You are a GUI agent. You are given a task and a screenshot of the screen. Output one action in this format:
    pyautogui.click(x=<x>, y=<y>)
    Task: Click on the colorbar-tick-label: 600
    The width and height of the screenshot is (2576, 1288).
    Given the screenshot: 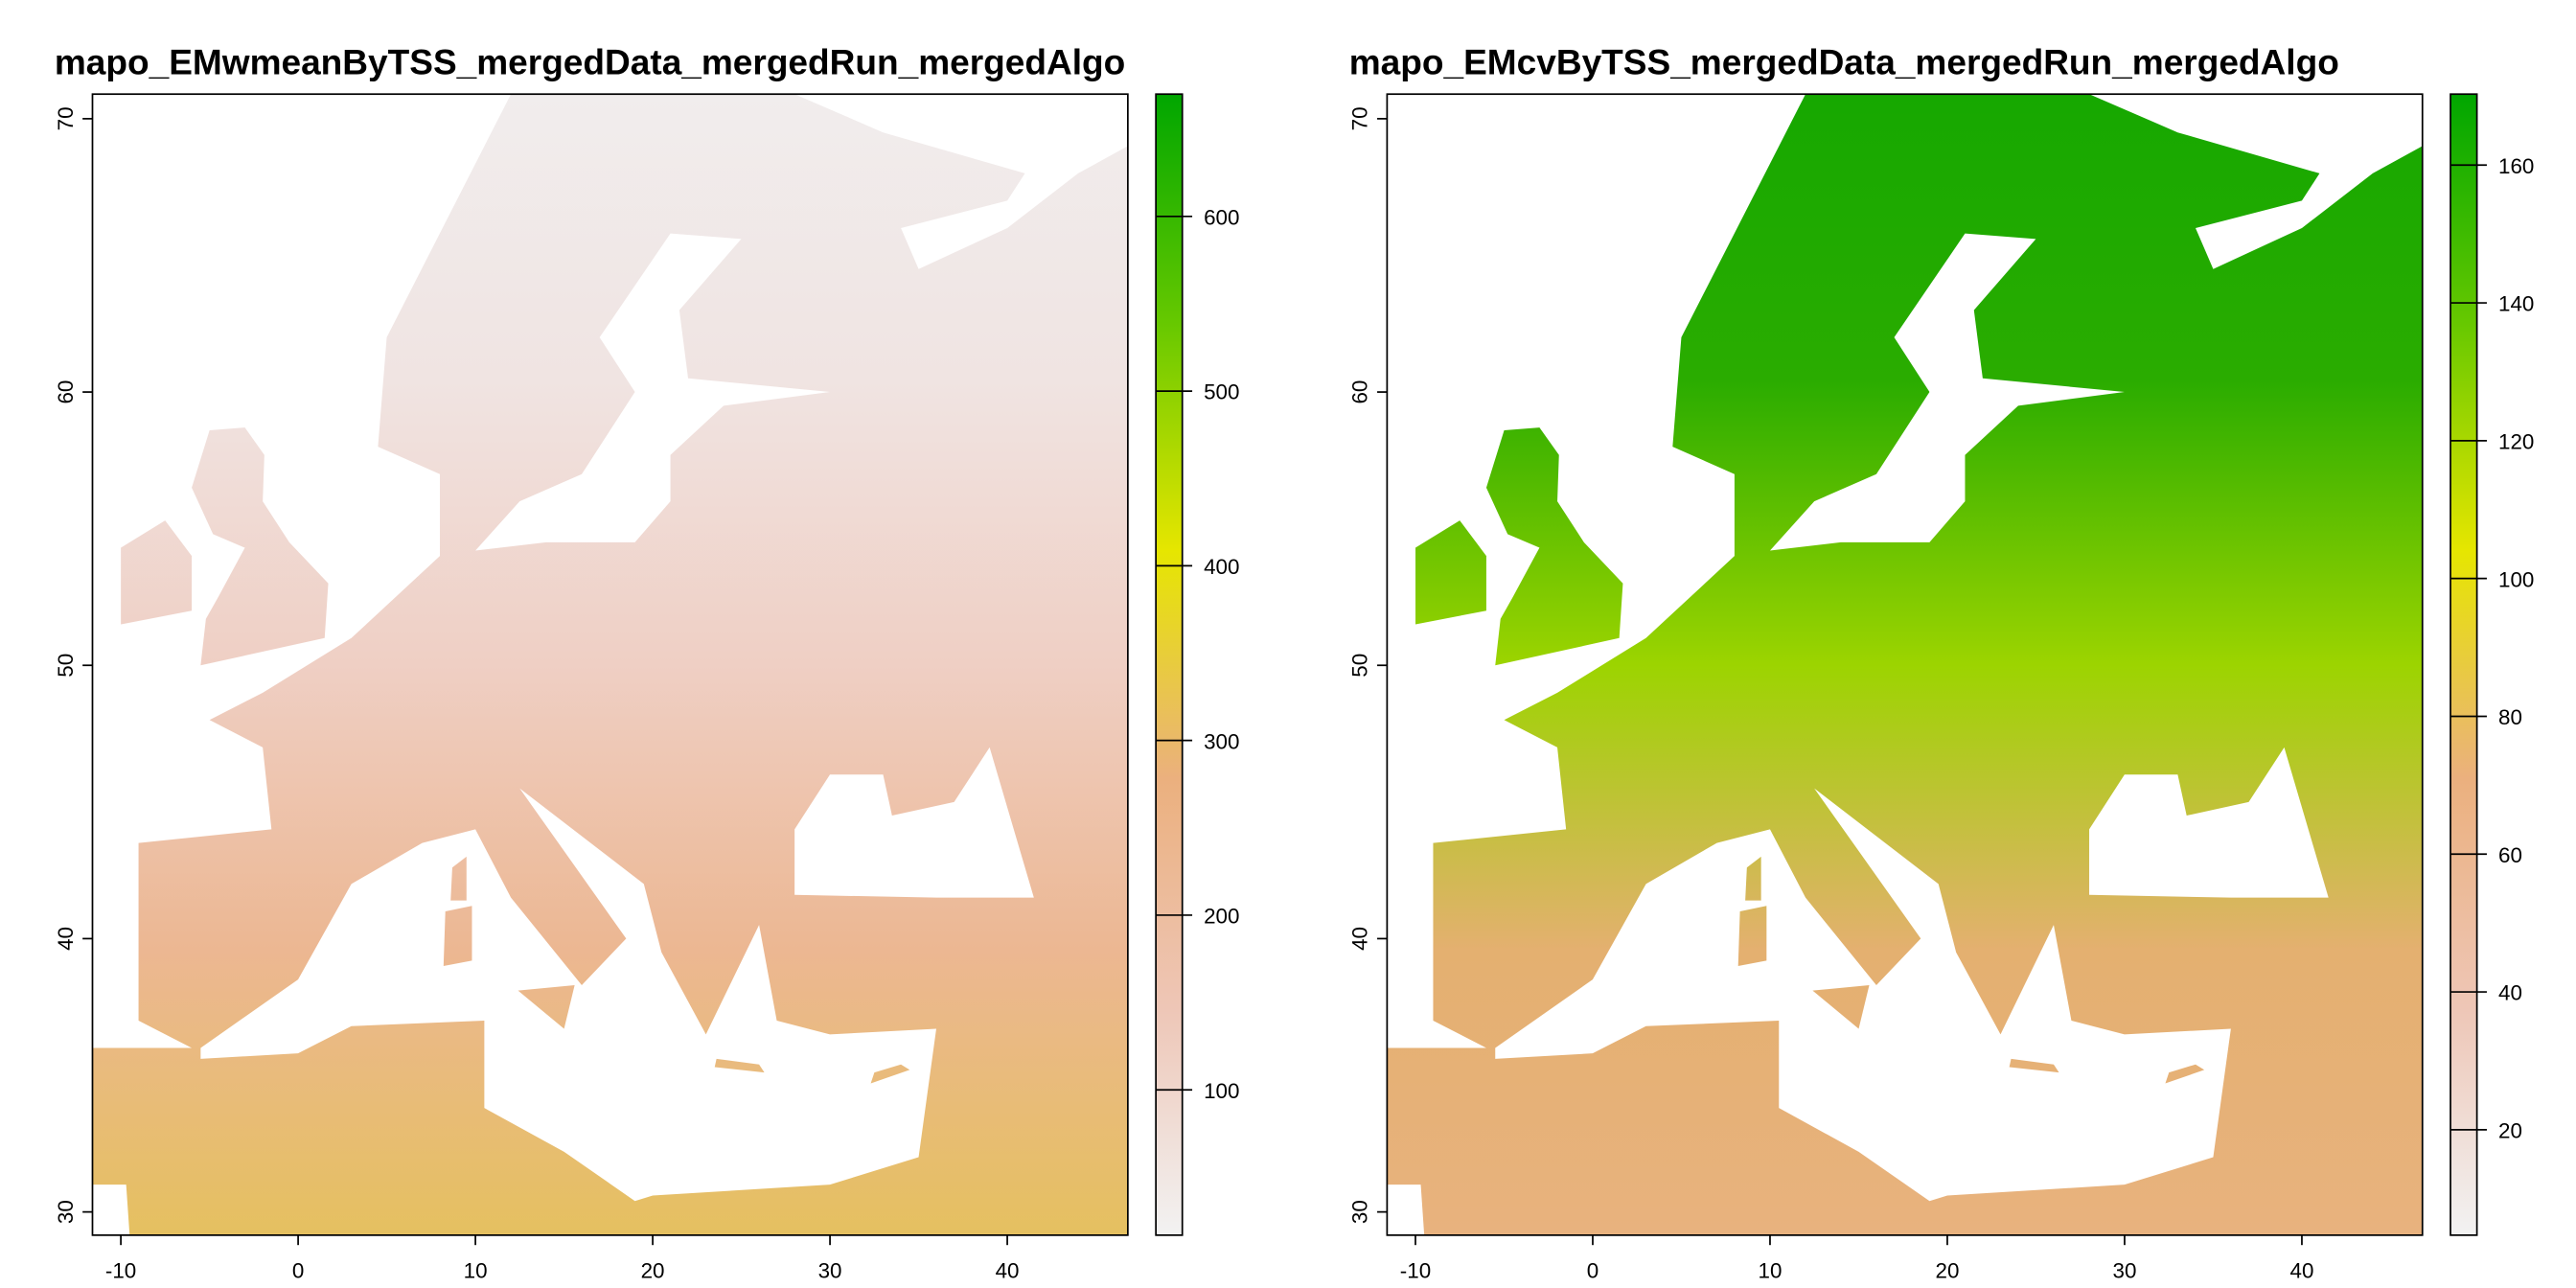 What is the action you would take?
    pyautogui.click(x=1221, y=217)
    